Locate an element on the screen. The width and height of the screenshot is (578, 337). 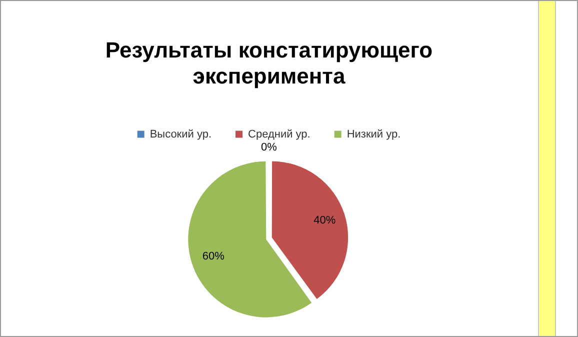
legend-label: Низкий ур. is located at coordinates (373, 134).